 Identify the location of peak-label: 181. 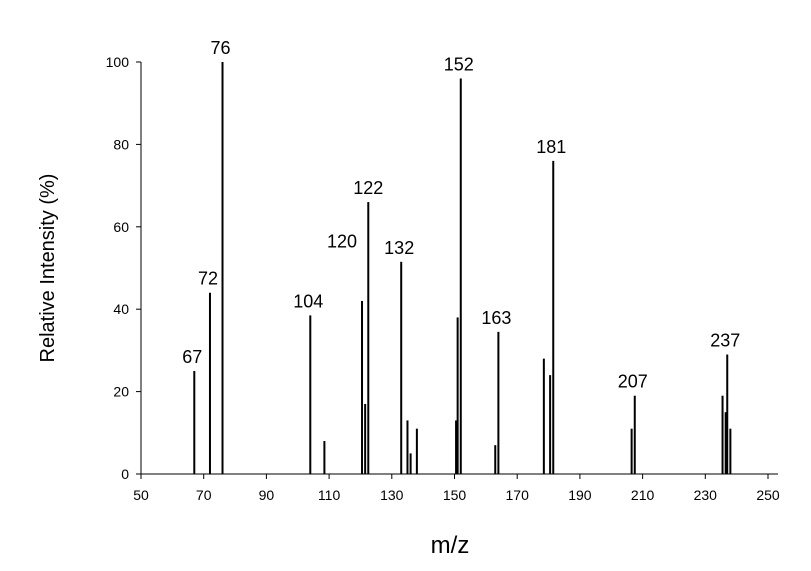
(551, 147).